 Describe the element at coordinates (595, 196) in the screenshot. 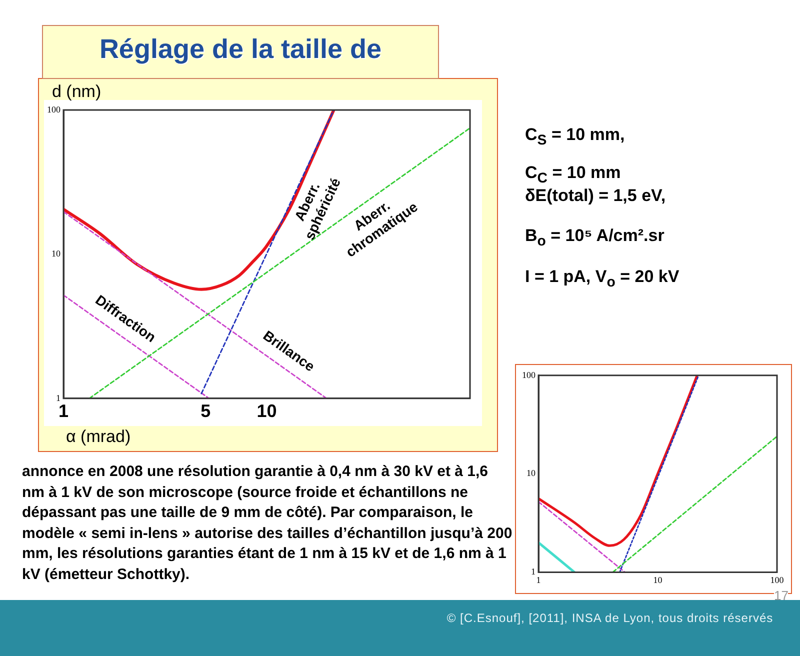

I see `text: δE(total) = 1,5 eV,` at that location.